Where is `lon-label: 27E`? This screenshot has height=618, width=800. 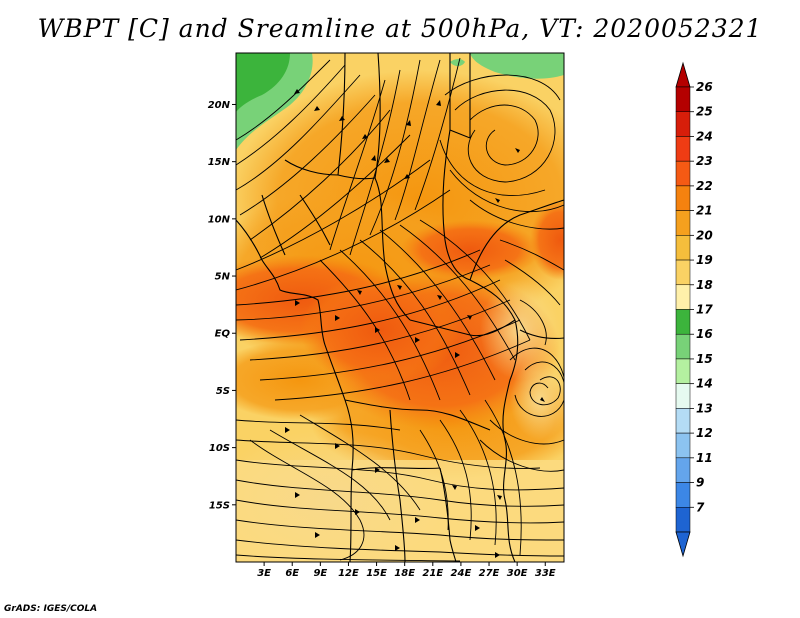
lon-label: 27E is located at coordinates (489, 573).